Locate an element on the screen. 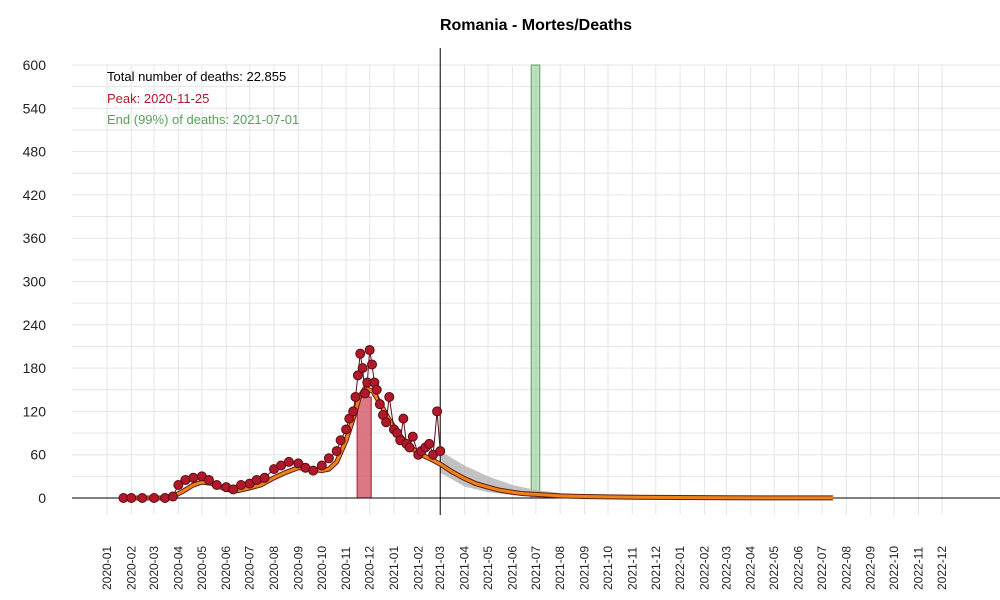  x-tick-label: 2020-06 is located at coordinates (226, 568).